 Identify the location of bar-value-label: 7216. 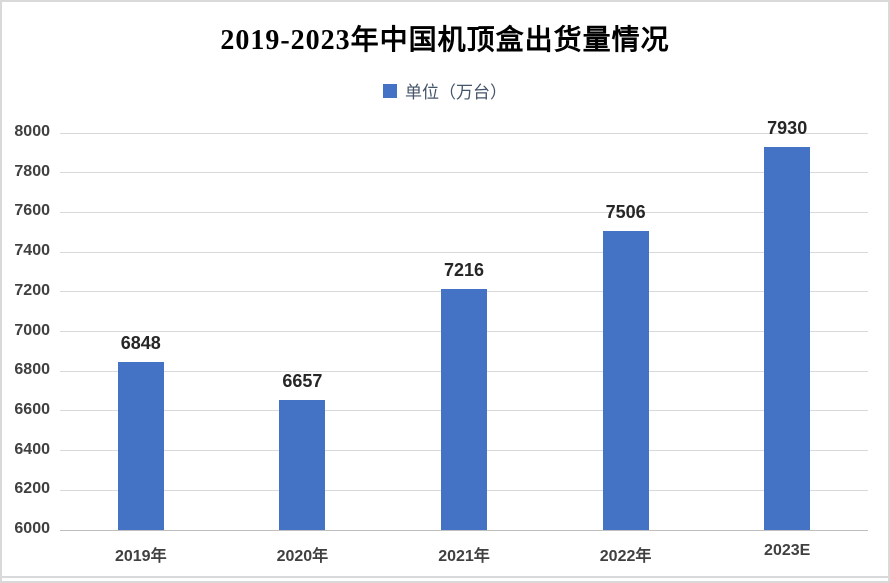
(464, 269).